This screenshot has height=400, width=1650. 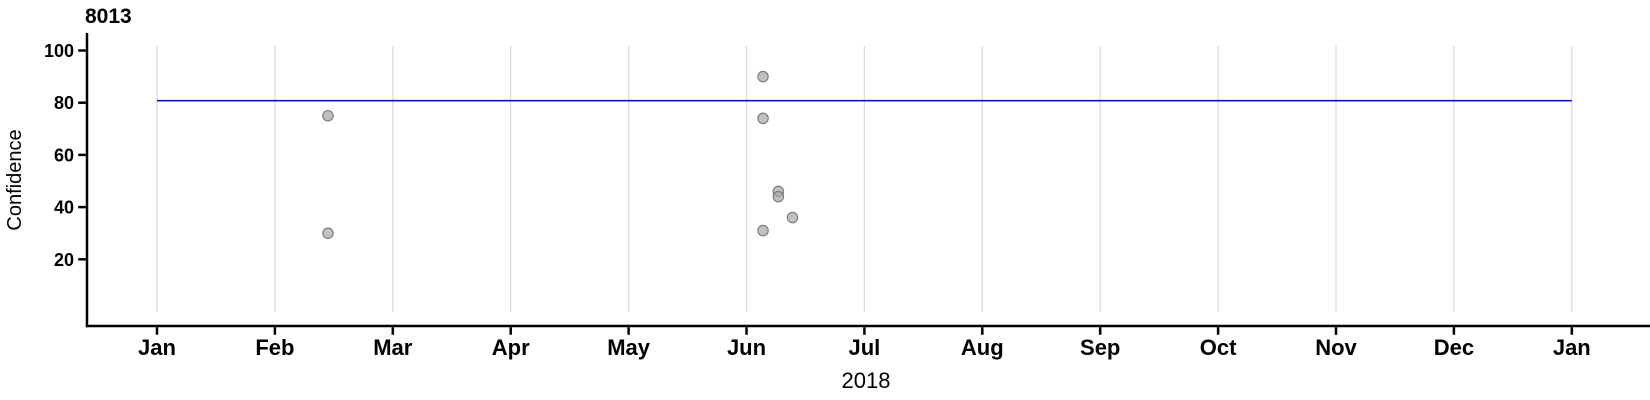 What do you see at coordinates (64, 260) in the screenshot?
I see `y-tick-label: 20` at bounding box center [64, 260].